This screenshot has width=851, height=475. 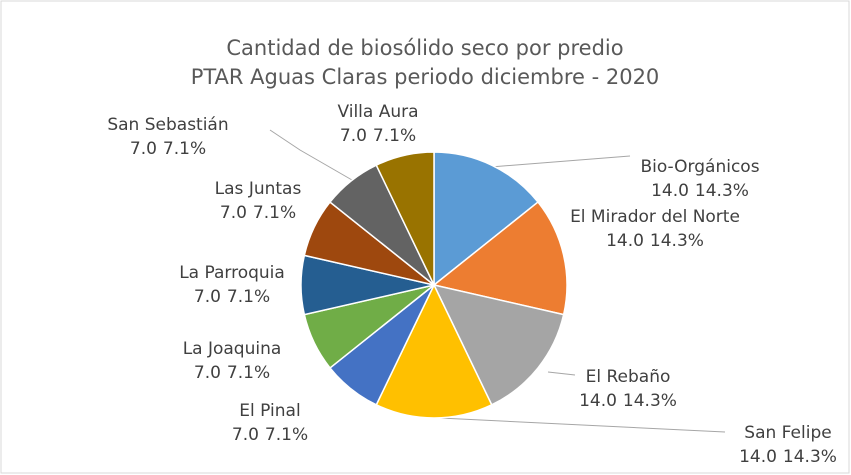 What do you see at coordinates (258, 201) in the screenshot?
I see `data-label: Las Juntas 7.0 7.1%` at bounding box center [258, 201].